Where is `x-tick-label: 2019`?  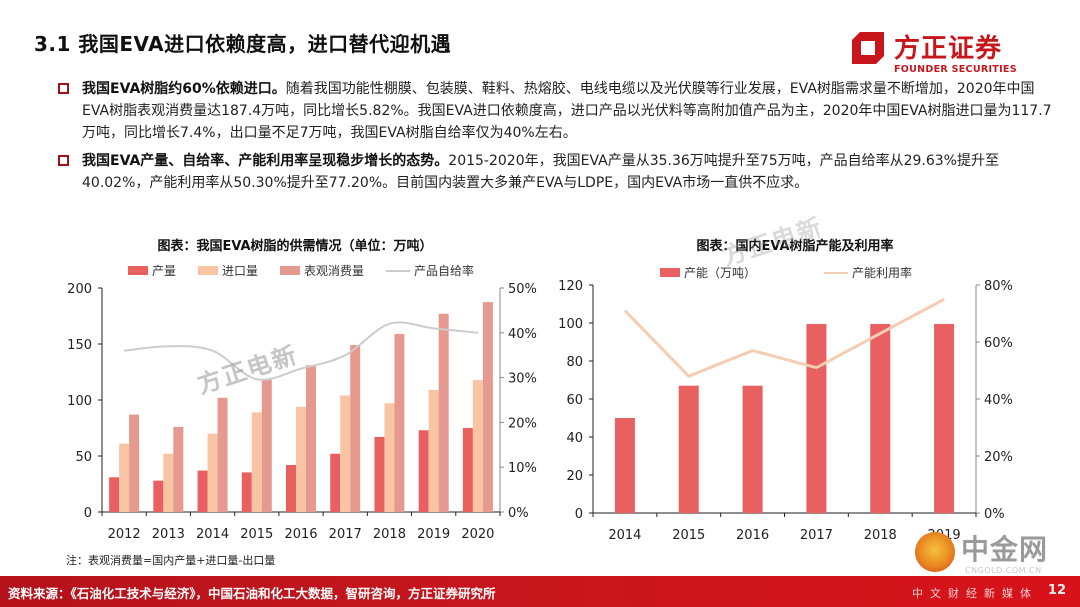
x-tick-label: 2019 is located at coordinates (433, 534).